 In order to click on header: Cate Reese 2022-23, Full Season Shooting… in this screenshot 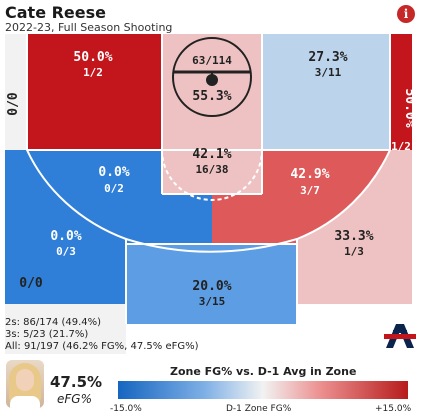, I will do `click(210, 18)`.